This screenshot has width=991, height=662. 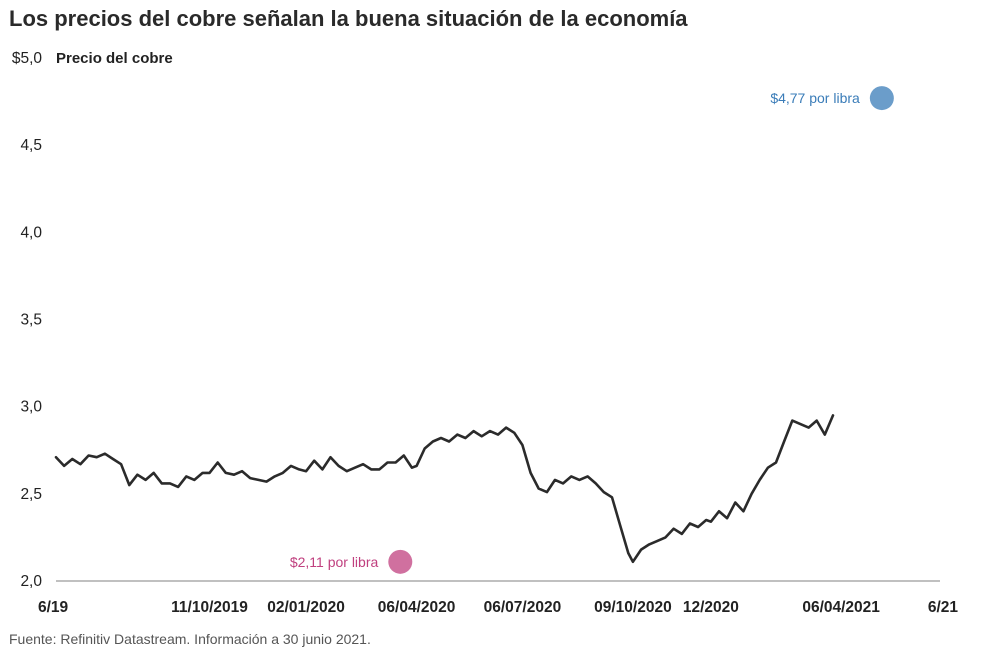 I want to click on y-axis-title: Precio del cobre, so click(x=114, y=58).